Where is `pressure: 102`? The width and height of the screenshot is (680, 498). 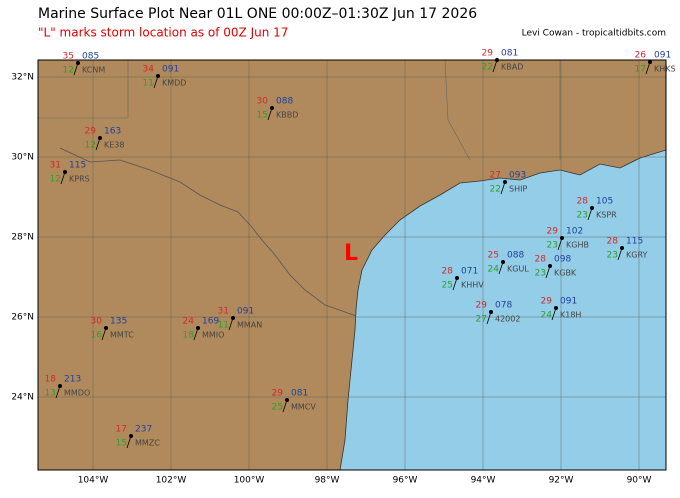 pressure: 102 is located at coordinates (574, 232).